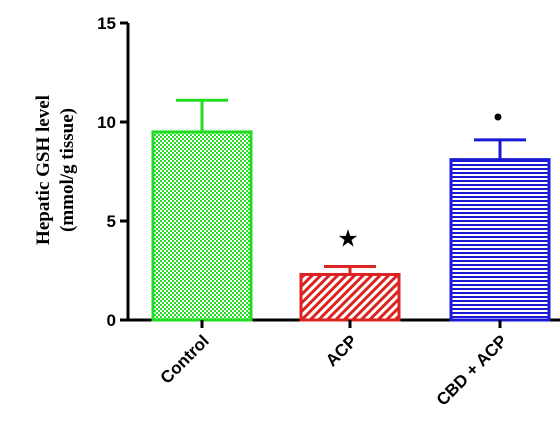 This screenshot has height=429, width=560. I want to click on y-tick-label: 10, so click(106, 122).